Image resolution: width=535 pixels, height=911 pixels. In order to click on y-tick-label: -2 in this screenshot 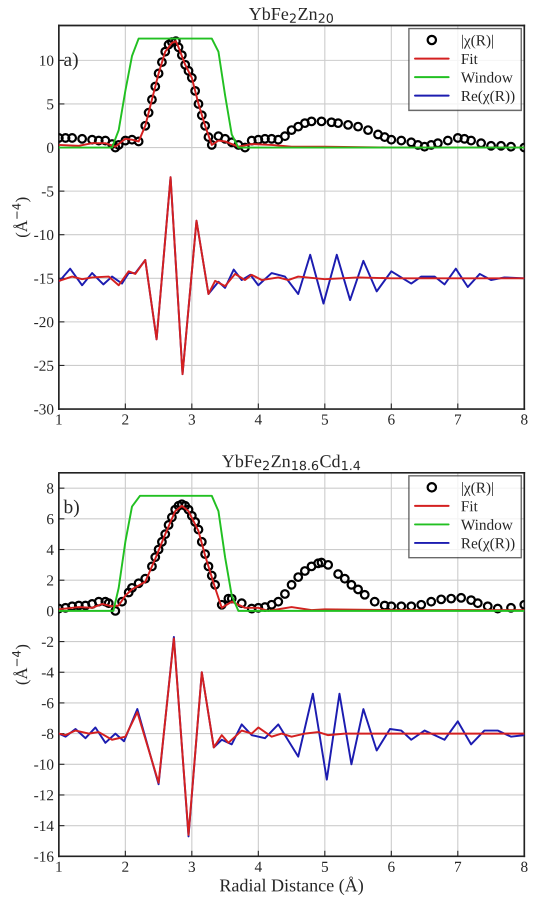, I will do `click(48, 641)`.